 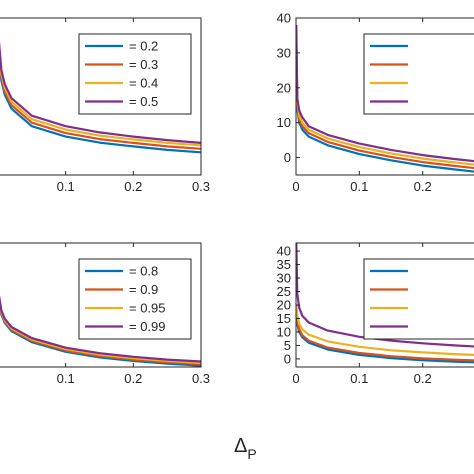 I want to click on x-axis-label-main: Δ, so click(x=240, y=446).